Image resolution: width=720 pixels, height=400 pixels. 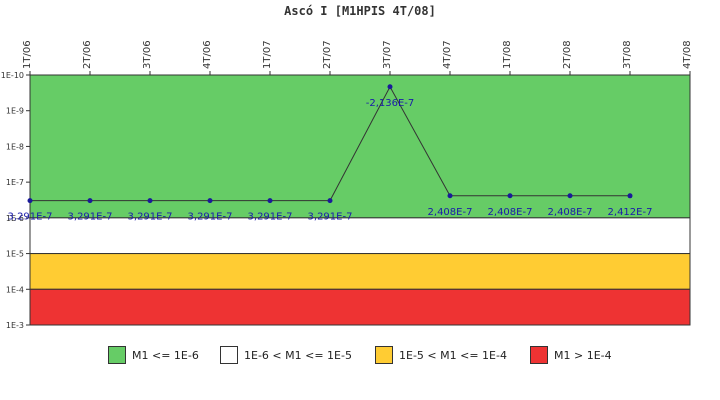 I want to click on y-tick-label: 1E-10, so click(x=12, y=75).